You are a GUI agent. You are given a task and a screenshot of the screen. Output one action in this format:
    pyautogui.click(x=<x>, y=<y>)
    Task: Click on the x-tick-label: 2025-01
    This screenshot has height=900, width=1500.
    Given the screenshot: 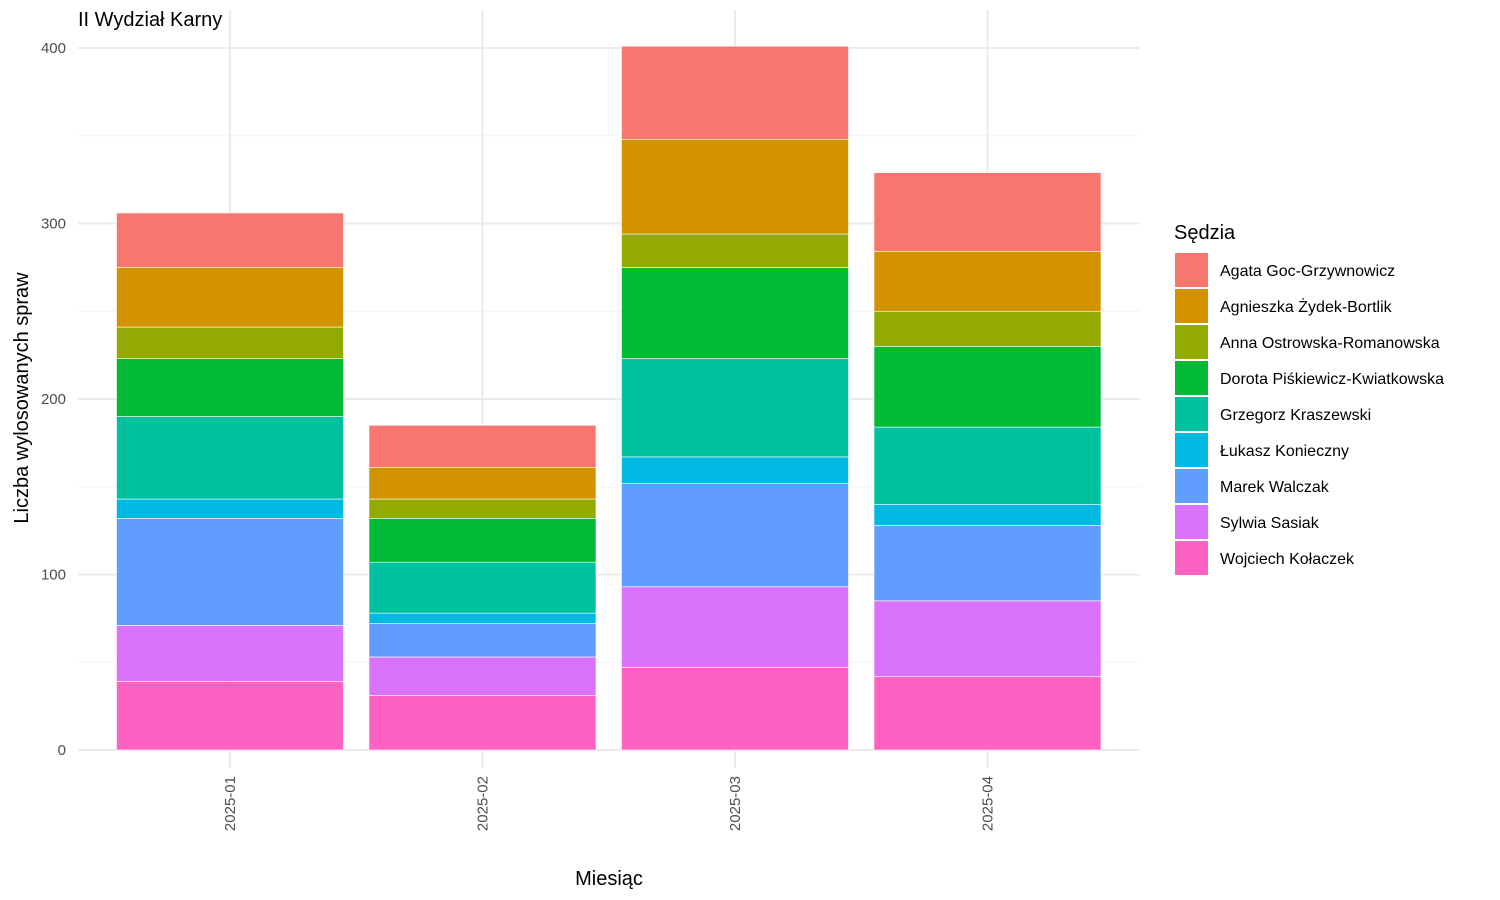 What is the action you would take?
    pyautogui.click(x=230, y=803)
    